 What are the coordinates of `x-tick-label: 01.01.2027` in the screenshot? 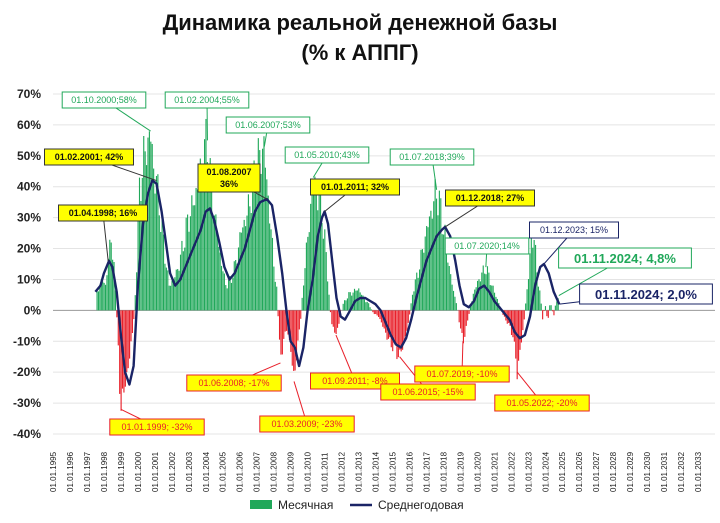 It's located at (596, 471).